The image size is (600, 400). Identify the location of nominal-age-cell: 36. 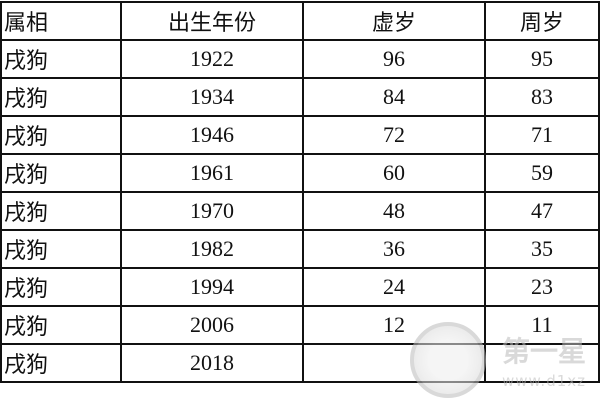
(394, 249).